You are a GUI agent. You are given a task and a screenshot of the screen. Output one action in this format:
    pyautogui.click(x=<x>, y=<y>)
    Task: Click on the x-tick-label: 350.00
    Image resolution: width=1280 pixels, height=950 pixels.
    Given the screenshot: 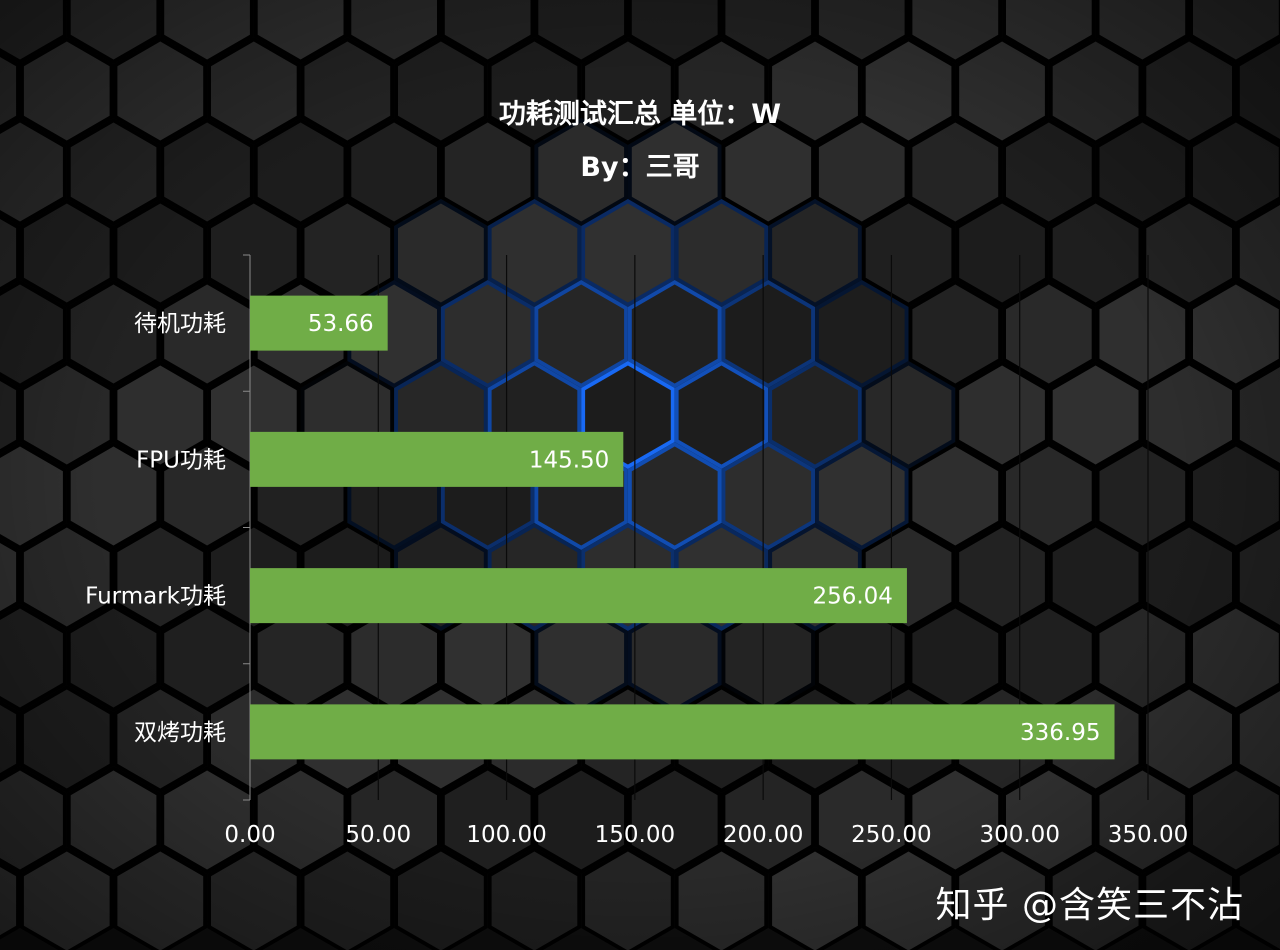 What is the action you would take?
    pyautogui.click(x=1148, y=835)
    